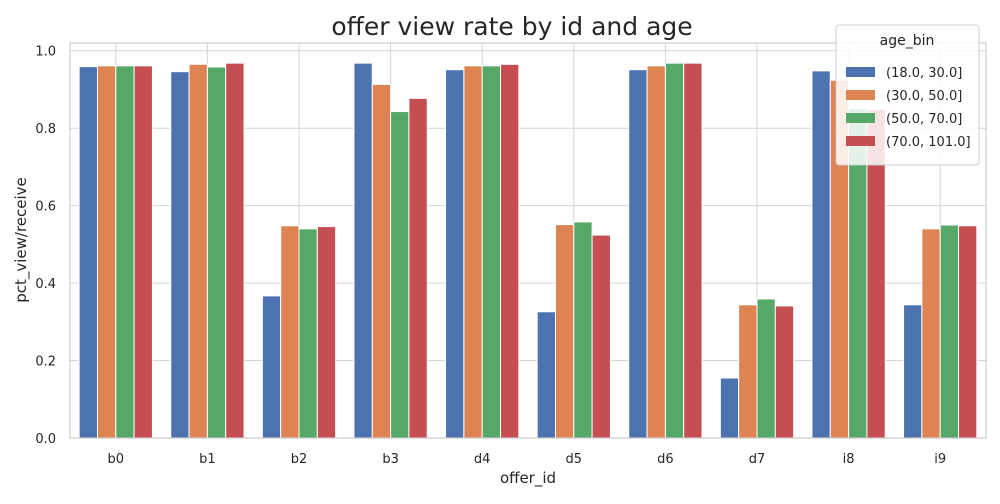 This screenshot has width=1000, height=504. Describe the element at coordinates (940, 459) in the screenshot. I see `x-tick-label: i9` at that location.